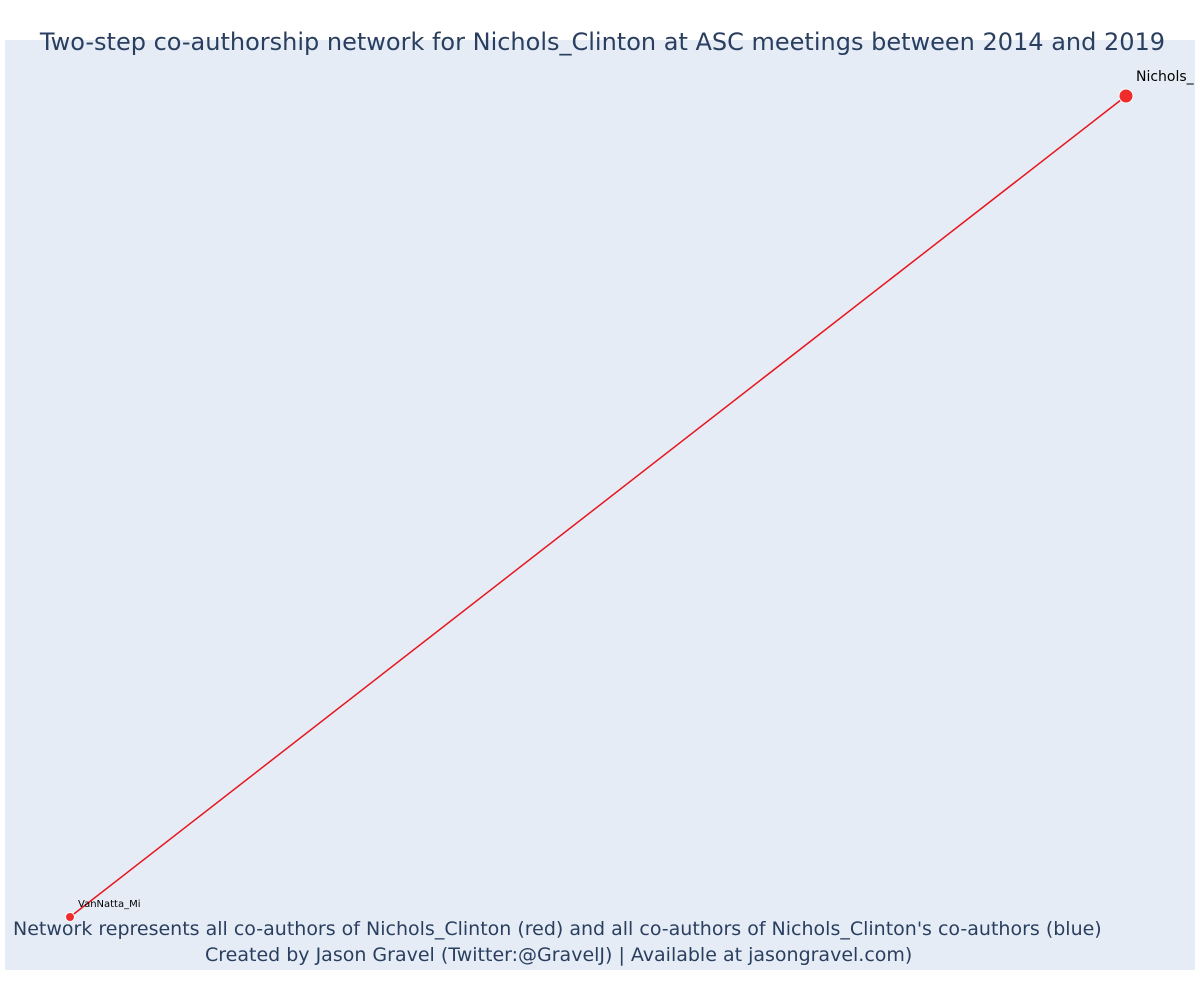  What do you see at coordinates (1165, 77) in the screenshot?
I see `node-label-nichols: Nichols_` at bounding box center [1165, 77].